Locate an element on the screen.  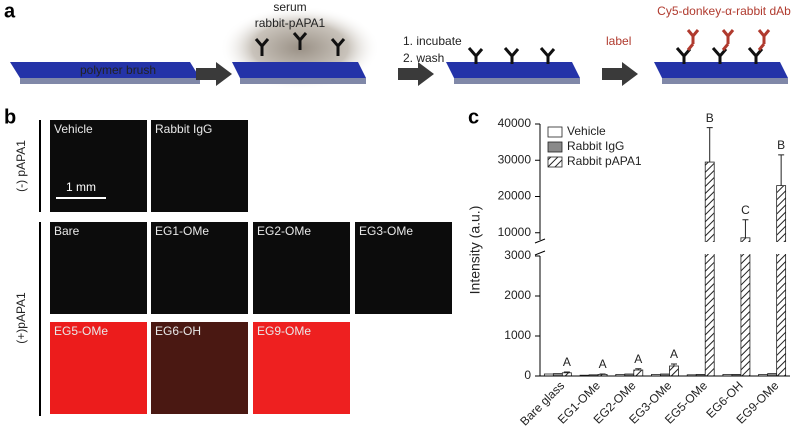
slabs is located at coordinates (399, 73).